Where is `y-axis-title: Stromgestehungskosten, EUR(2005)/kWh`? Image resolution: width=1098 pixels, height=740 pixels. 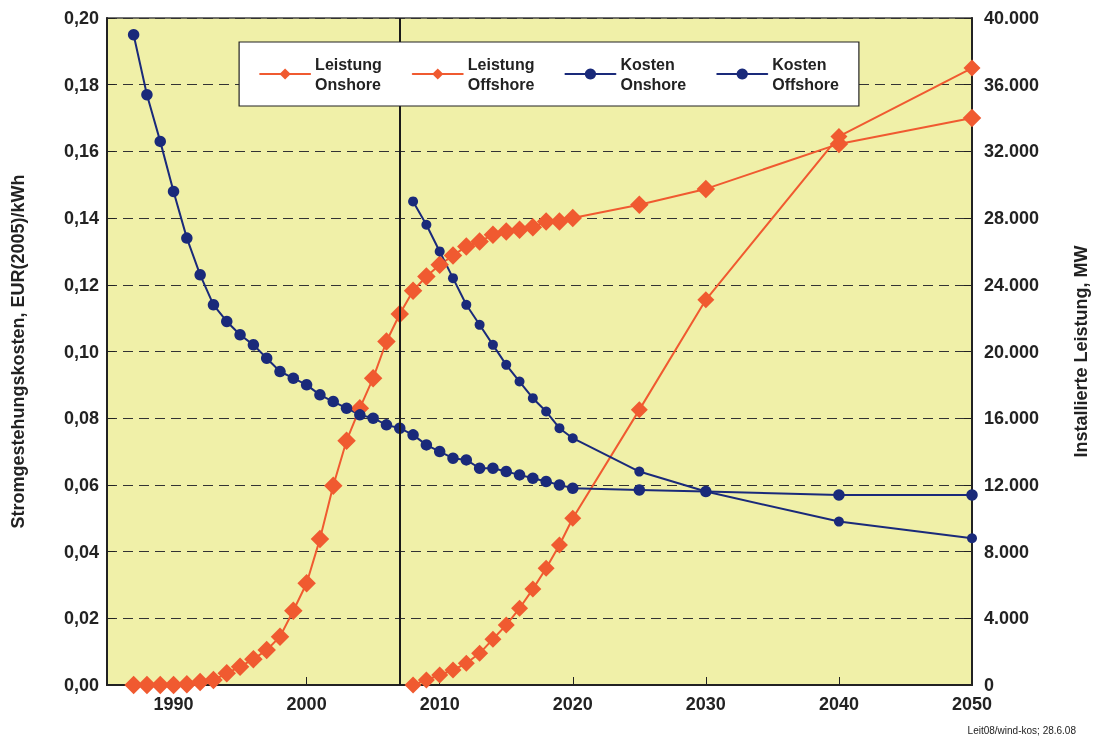 y-axis-title: Stromgestehungskosten, EUR(2005)/kWh is located at coordinates (18, 351).